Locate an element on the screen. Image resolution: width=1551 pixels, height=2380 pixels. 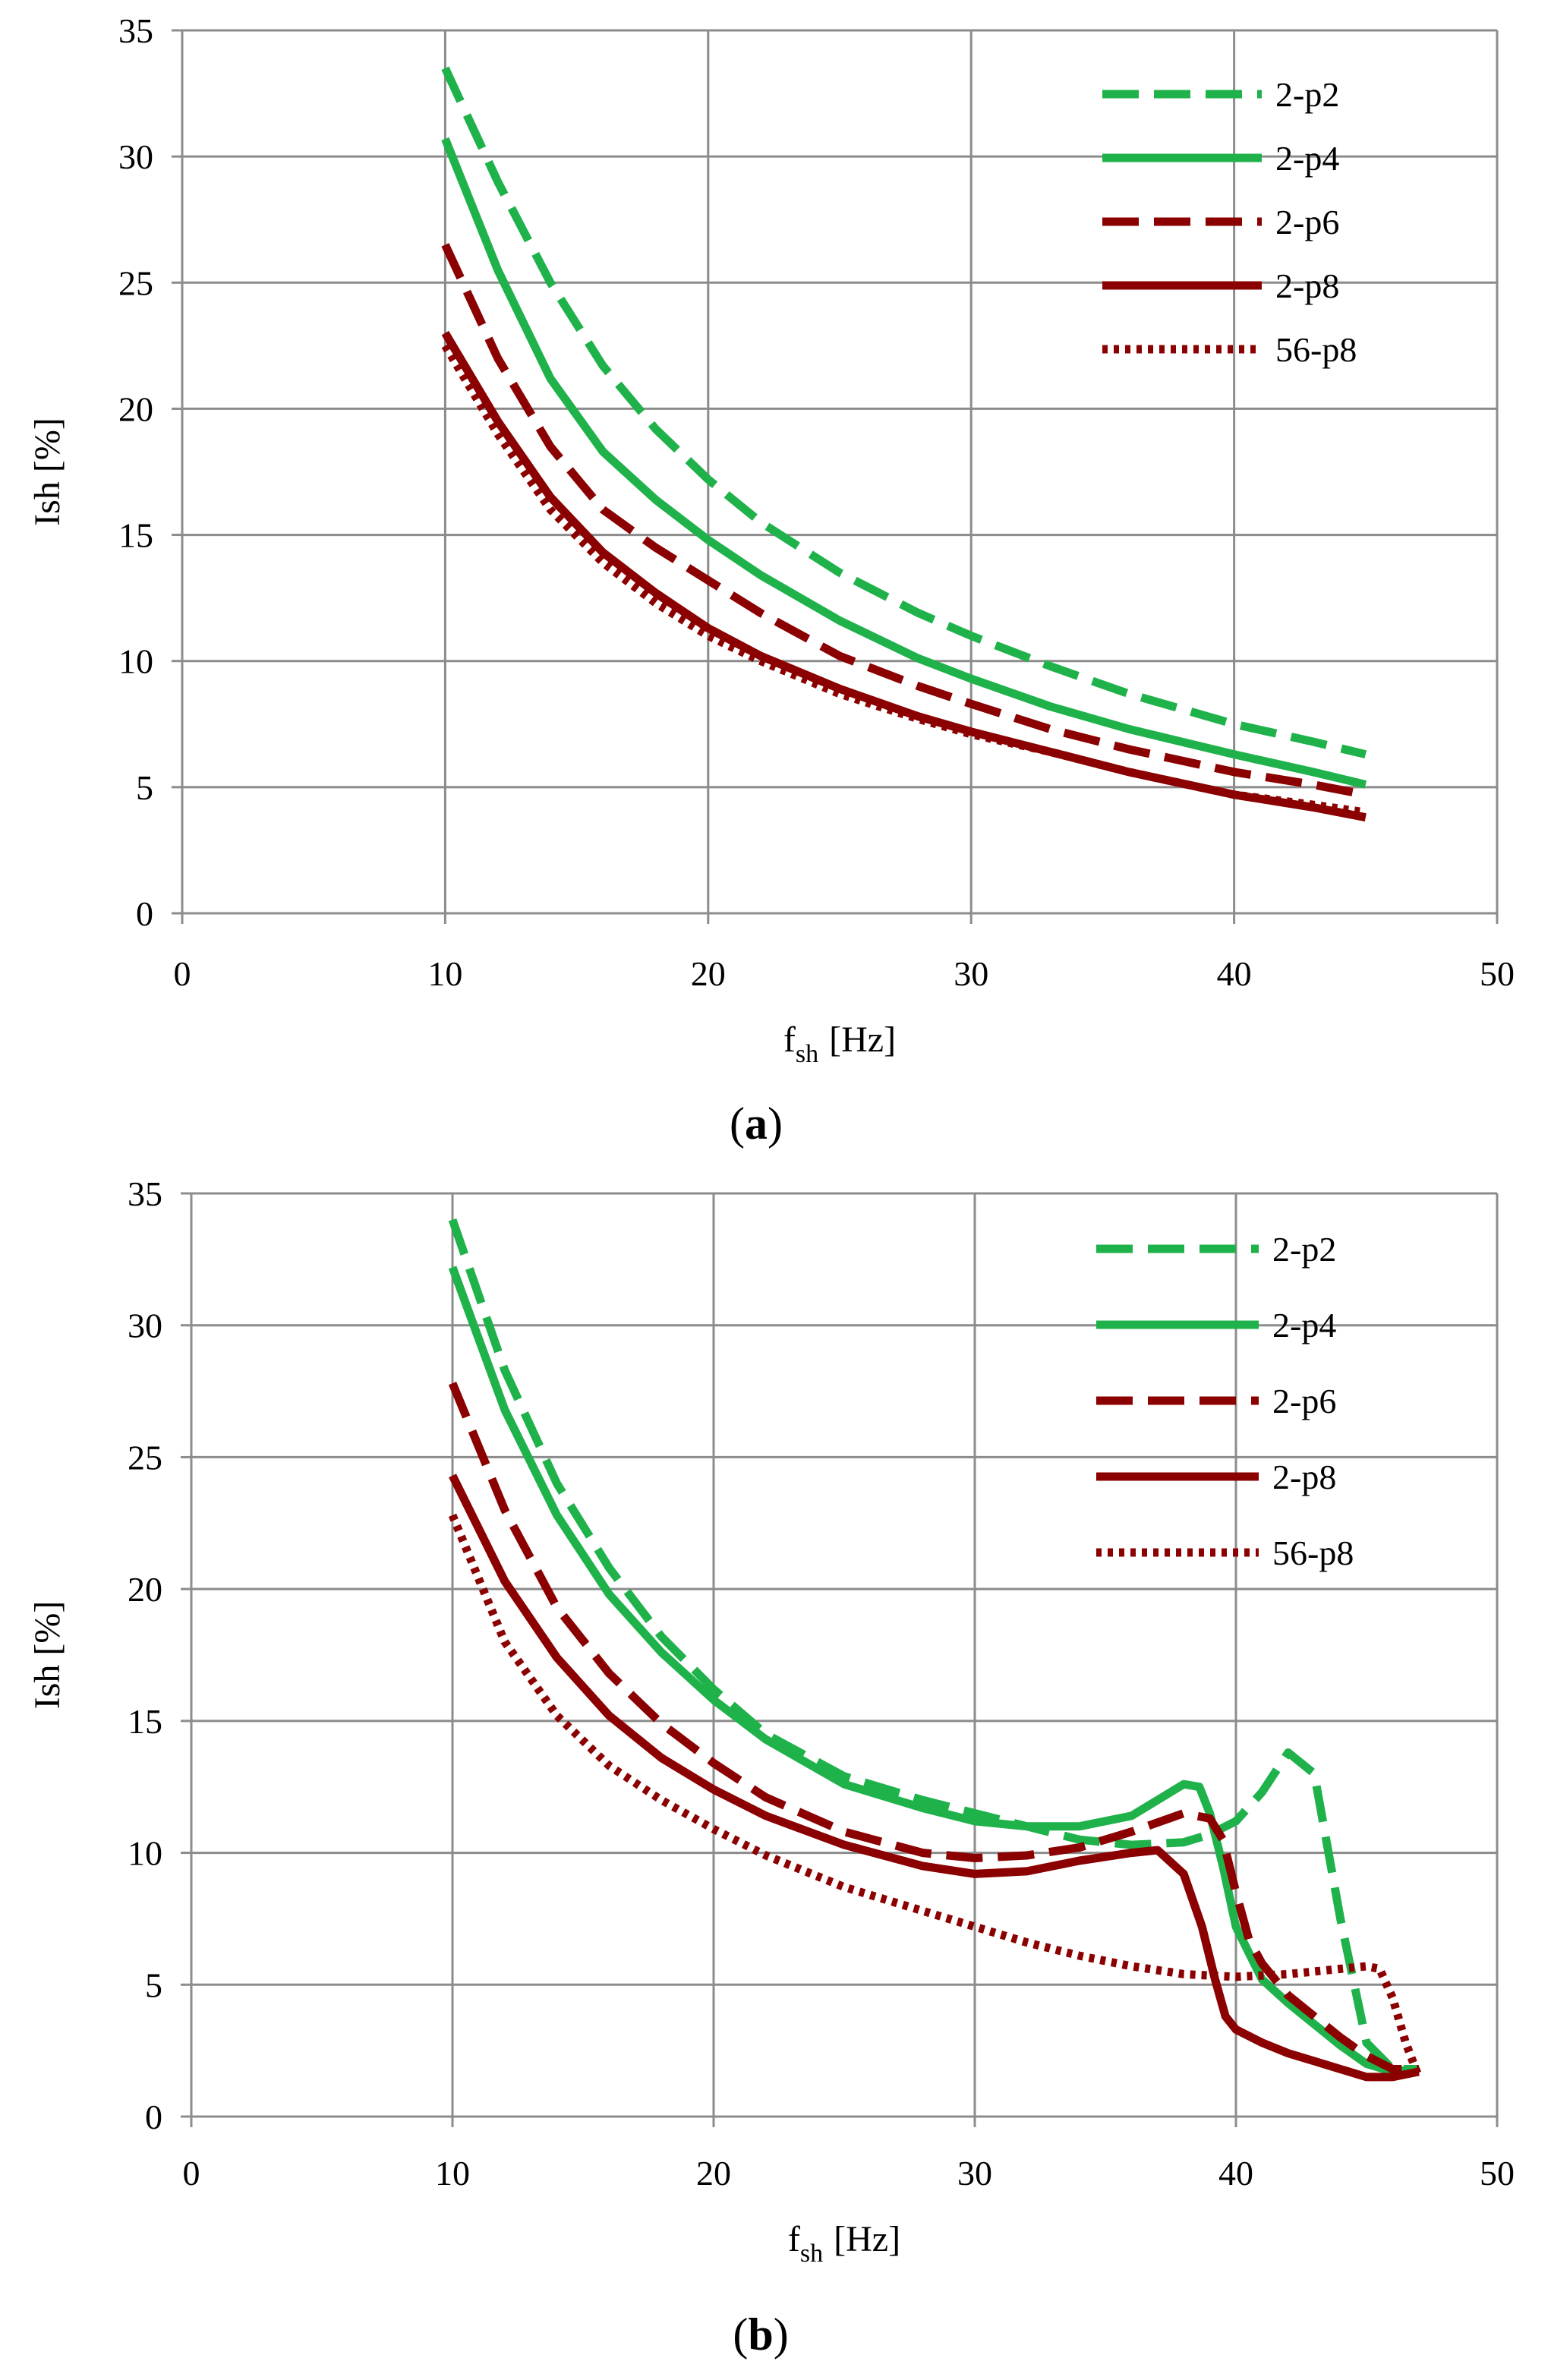
series-line-2-p8 is located at coordinates (904, 576).